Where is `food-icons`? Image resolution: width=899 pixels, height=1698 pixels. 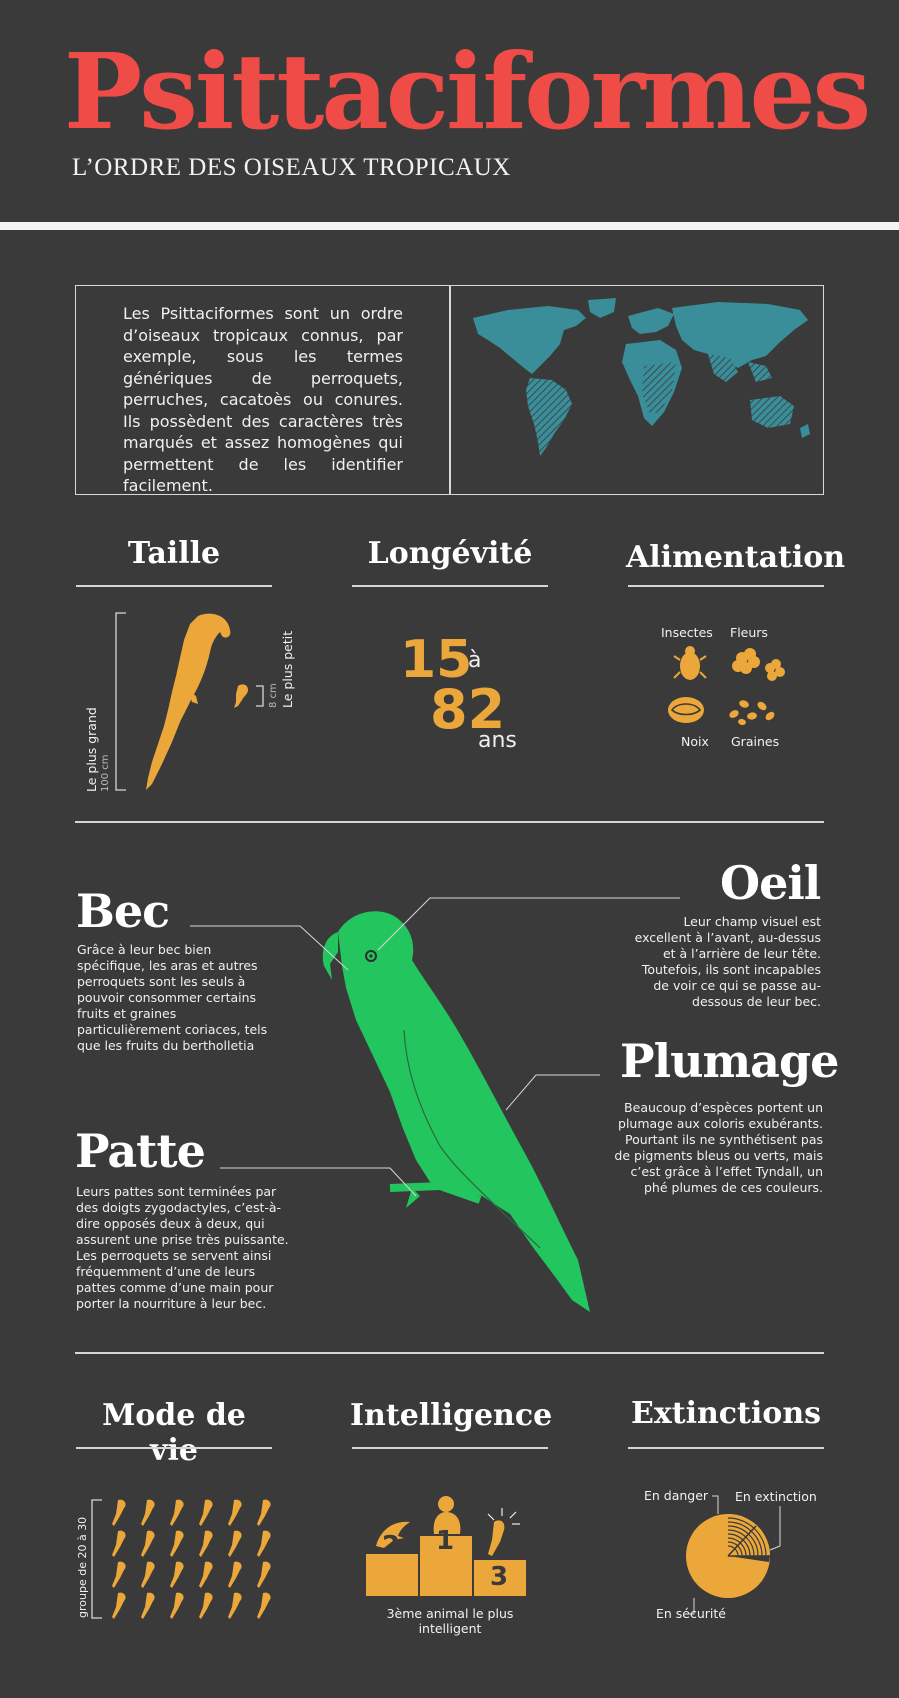
food-icons is located at coordinates (726, 686).